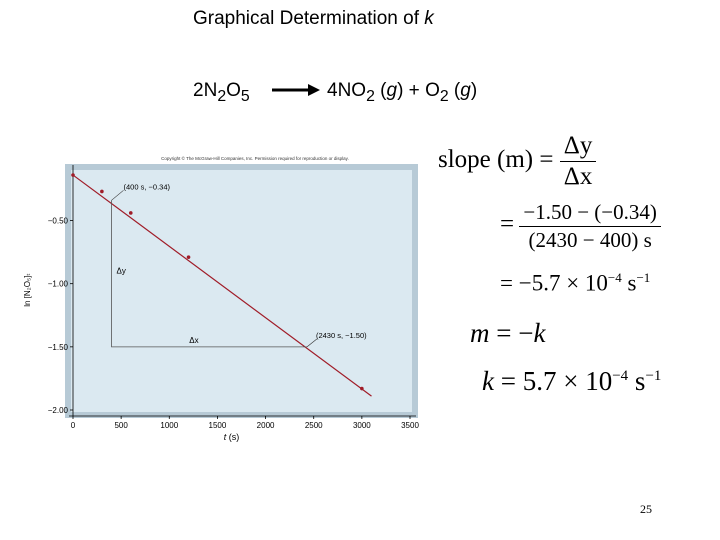  I want to click on reaction-arrow-icon, so click(296, 90).